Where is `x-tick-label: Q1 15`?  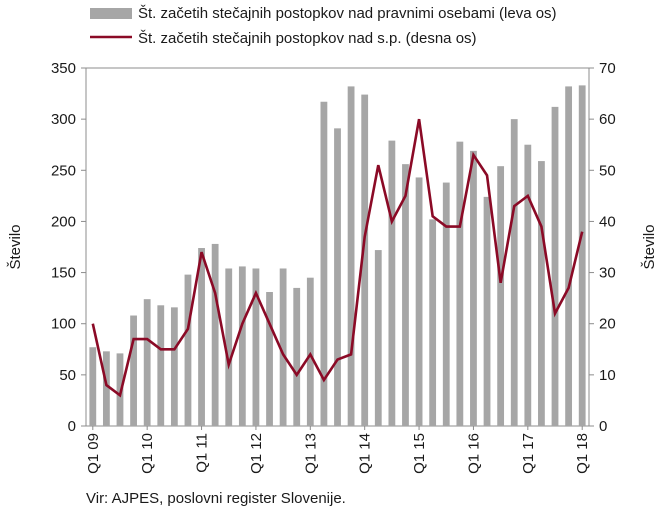 x-tick-label: Q1 15 is located at coordinates (419, 453).